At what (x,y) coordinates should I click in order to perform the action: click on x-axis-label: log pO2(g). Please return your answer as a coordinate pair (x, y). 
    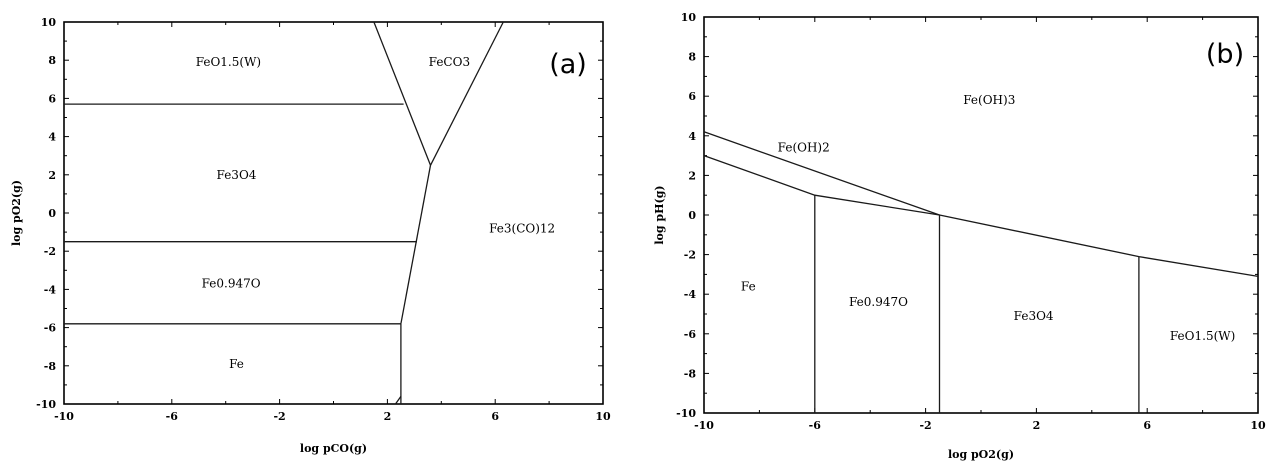
    Looking at the image, I should click on (981, 454).